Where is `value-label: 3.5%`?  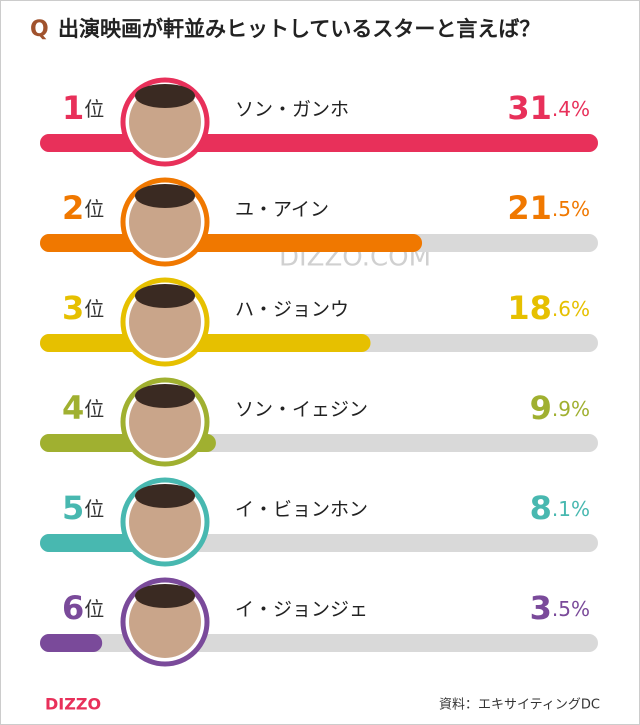 value-label: 3.5% is located at coordinates (560, 608).